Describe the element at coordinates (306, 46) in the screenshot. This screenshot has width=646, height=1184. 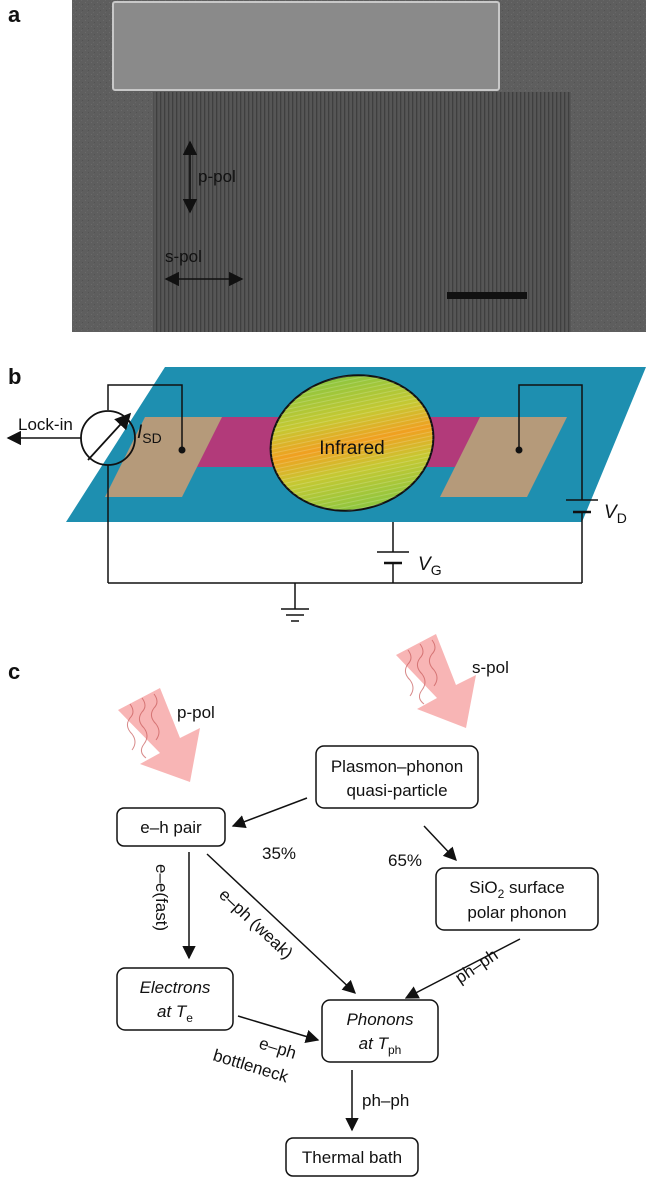
I see `sem-electrode-pad` at that location.